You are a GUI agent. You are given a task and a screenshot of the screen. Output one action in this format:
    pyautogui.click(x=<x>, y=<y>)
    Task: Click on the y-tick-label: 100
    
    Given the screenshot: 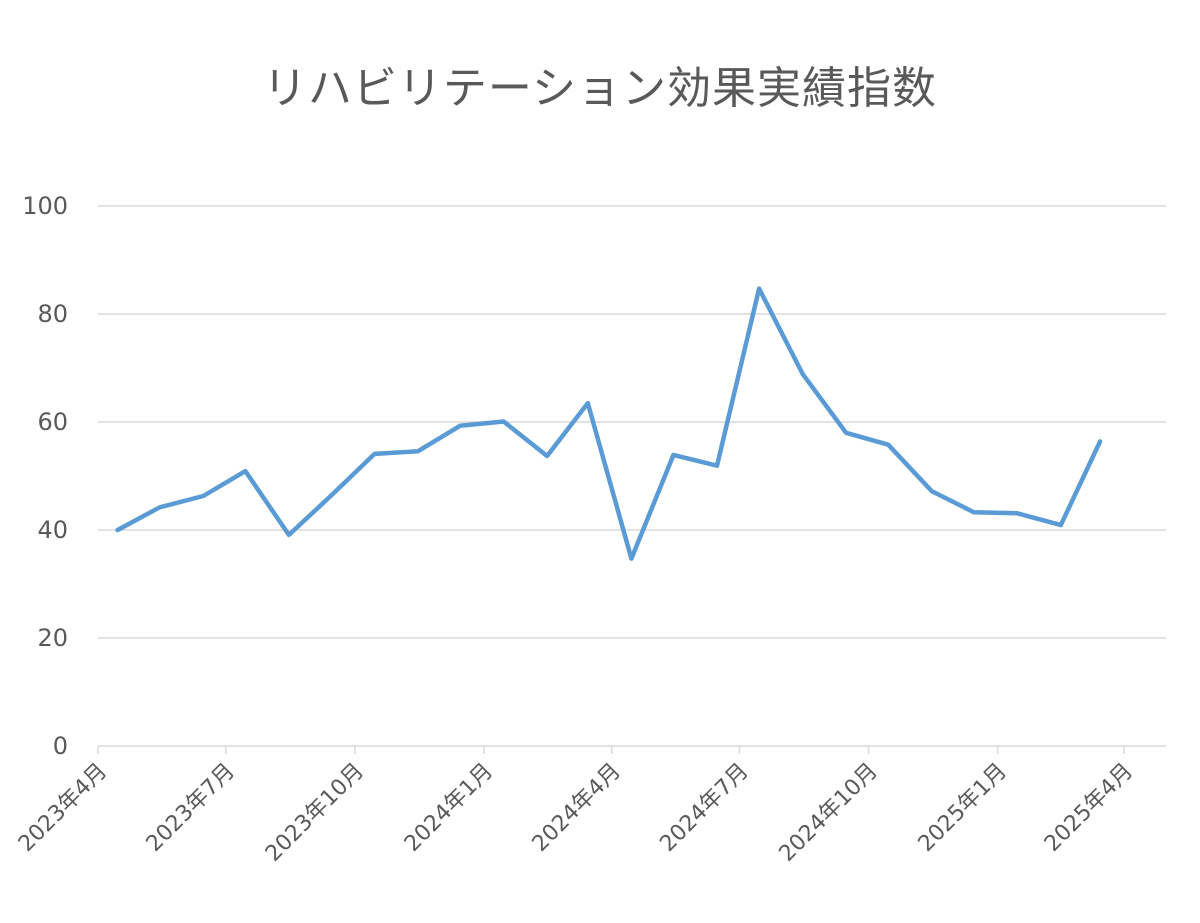 What is the action you would take?
    pyautogui.click(x=45, y=206)
    